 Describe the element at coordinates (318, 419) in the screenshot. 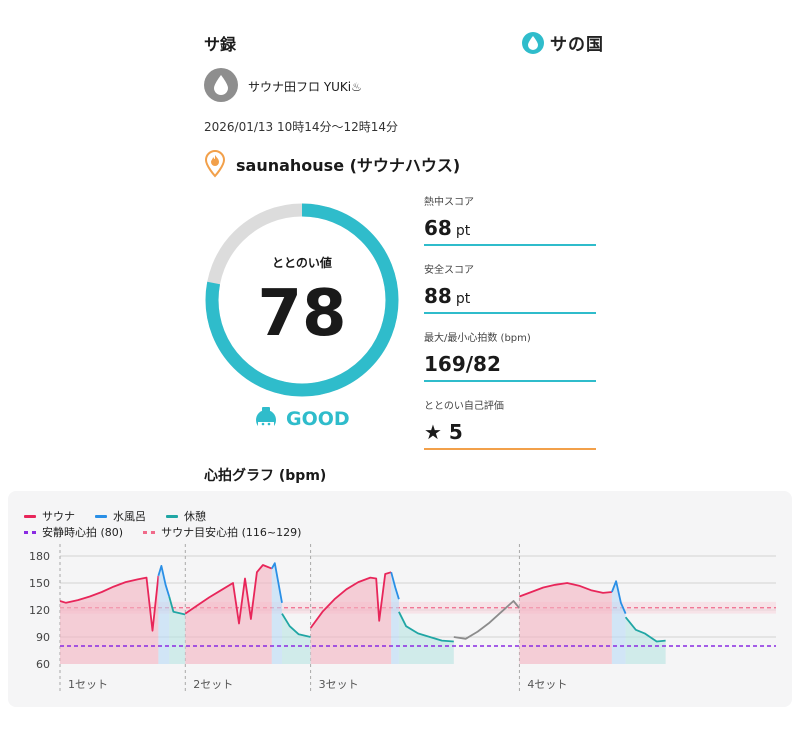

I see `rating-text: GOOD` at that location.